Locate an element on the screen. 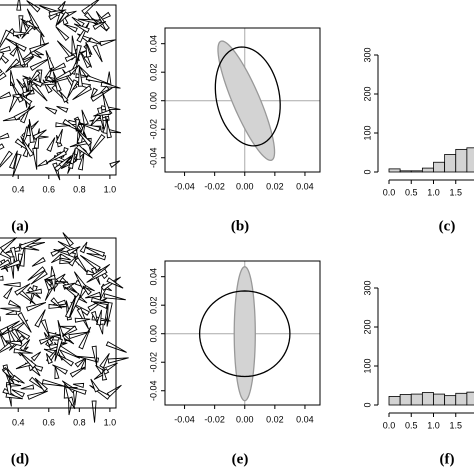 This screenshot has height=474, width=474. x-tick-label: 0.6 is located at coordinates (49, 189).